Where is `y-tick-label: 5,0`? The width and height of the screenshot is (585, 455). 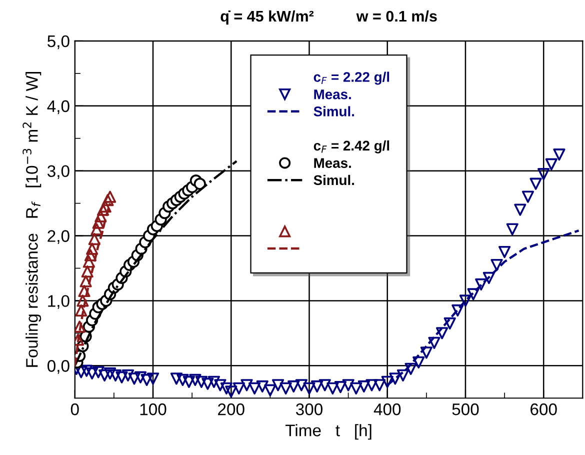
y-tick-label: 5,0 is located at coordinates (59, 42).